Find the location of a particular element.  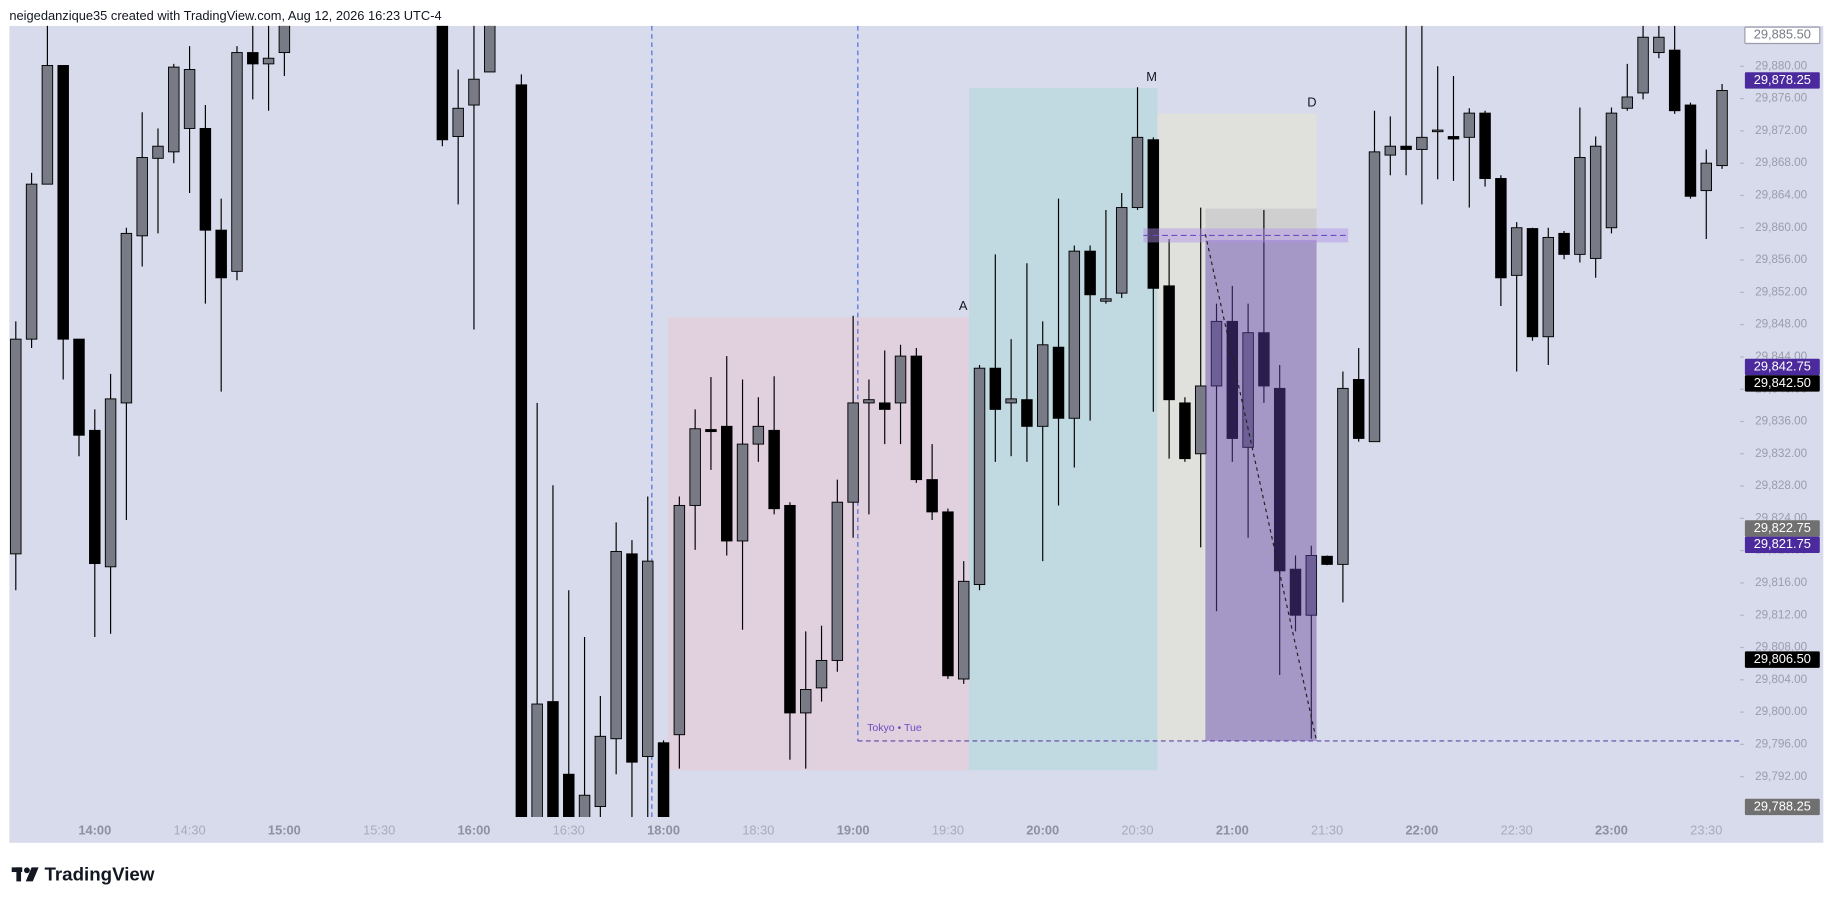

price-tag-label: 29,806.50 is located at coordinates (1782, 658).